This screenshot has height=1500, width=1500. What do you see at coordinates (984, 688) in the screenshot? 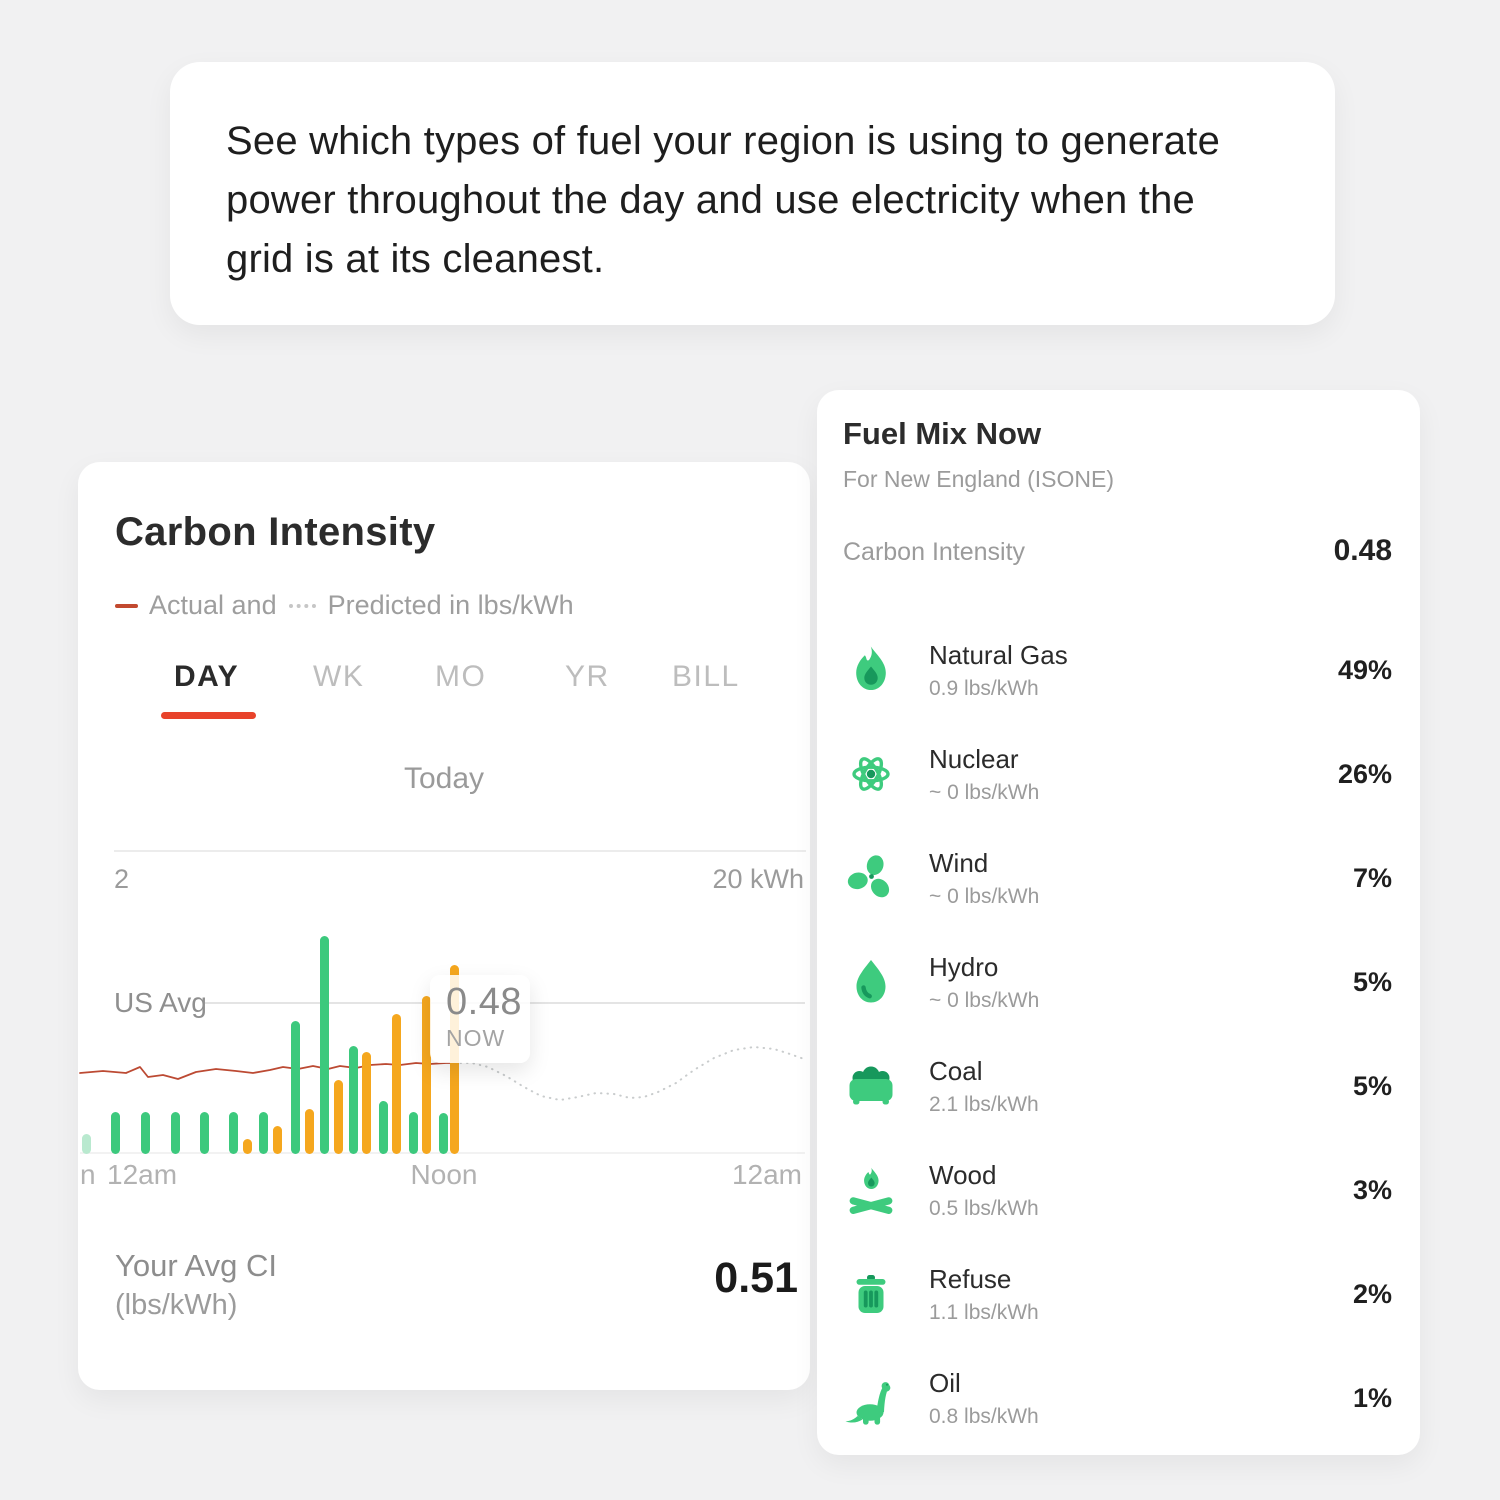
I see `fuel-intensity: 0.9 lbs/kWh` at bounding box center [984, 688].